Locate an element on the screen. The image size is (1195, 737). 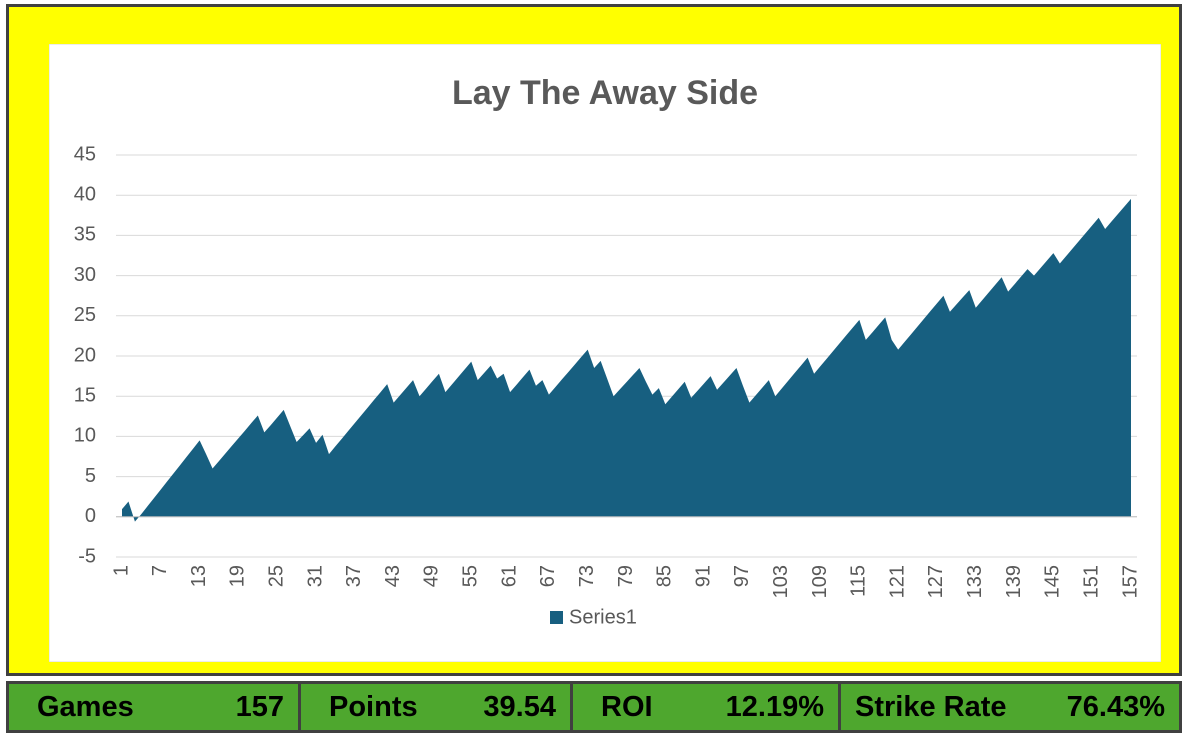
x-tick-label: 121 is located at coordinates (897, 581).